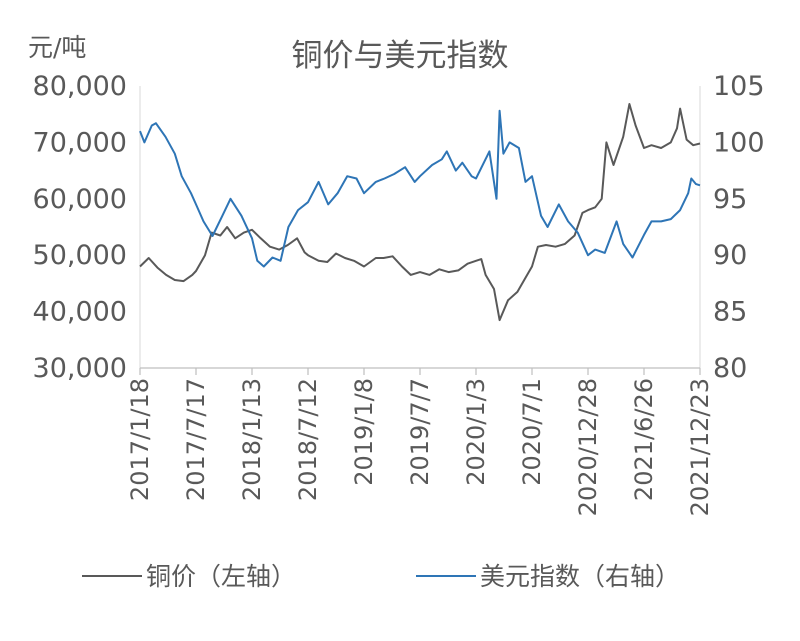 This screenshot has width=800, height=641. Describe the element at coordinates (57, 47) in the screenshot. I see `left-axis-unit: 元/吨` at that location.